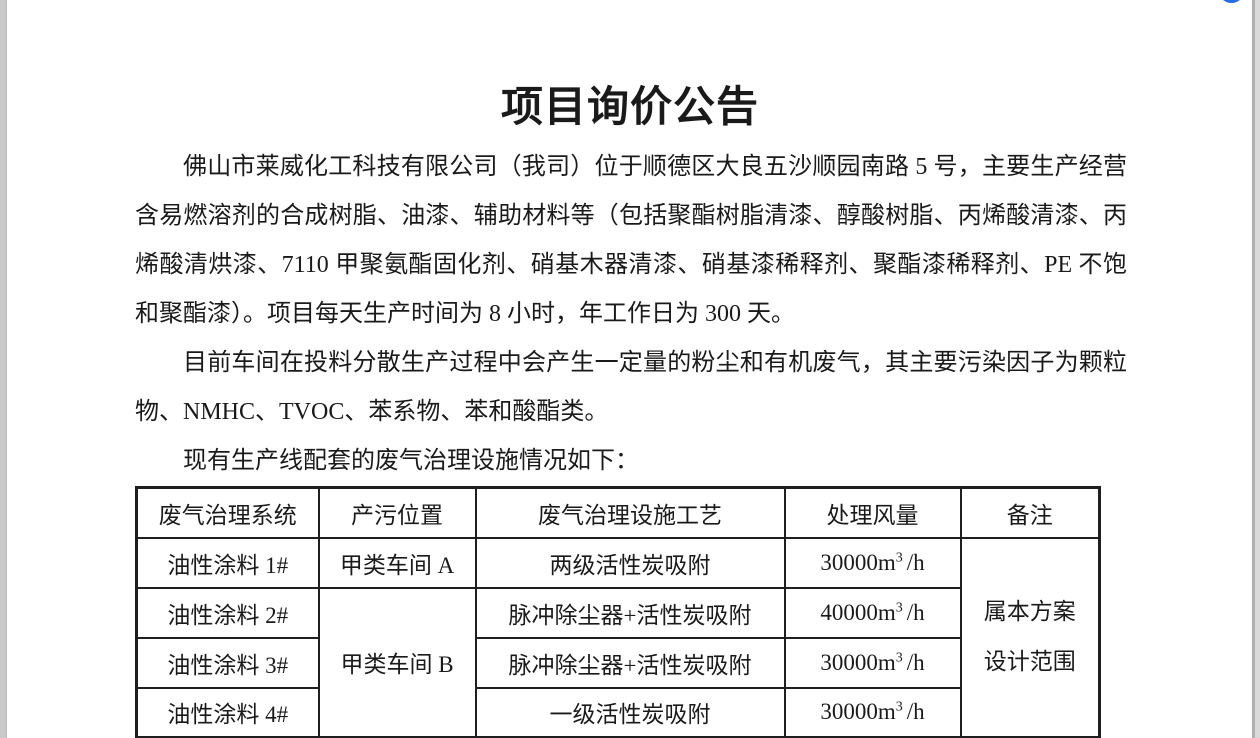  I want to click on table-row: 油性涂料 3# 脉冲除尘器+活性炭吸附 30000m3/h, so click(617, 662).